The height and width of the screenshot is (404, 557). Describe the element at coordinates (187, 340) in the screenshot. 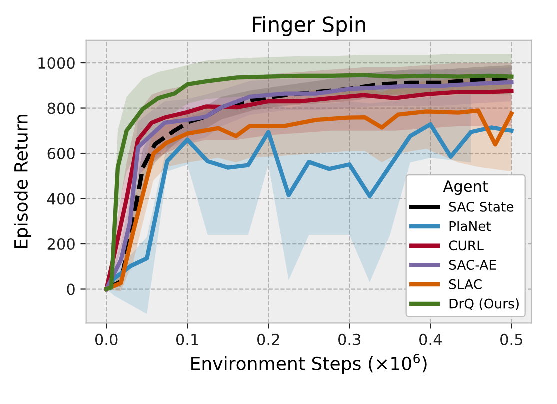

I see `x-tick-label: 0.1` at that location.